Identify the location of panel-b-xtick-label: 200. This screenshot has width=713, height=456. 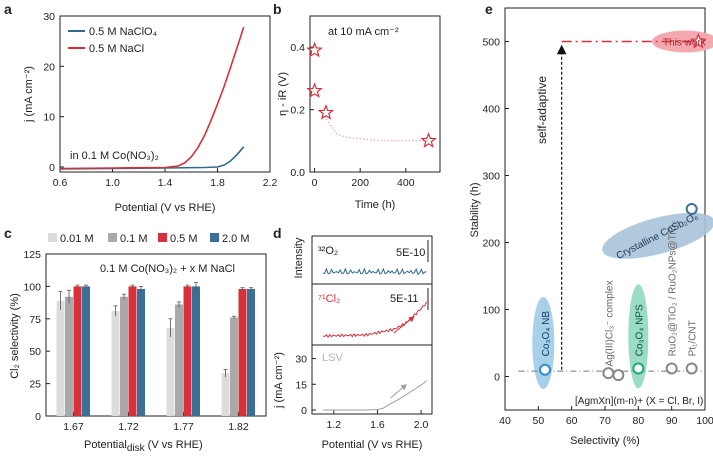
(360, 183).